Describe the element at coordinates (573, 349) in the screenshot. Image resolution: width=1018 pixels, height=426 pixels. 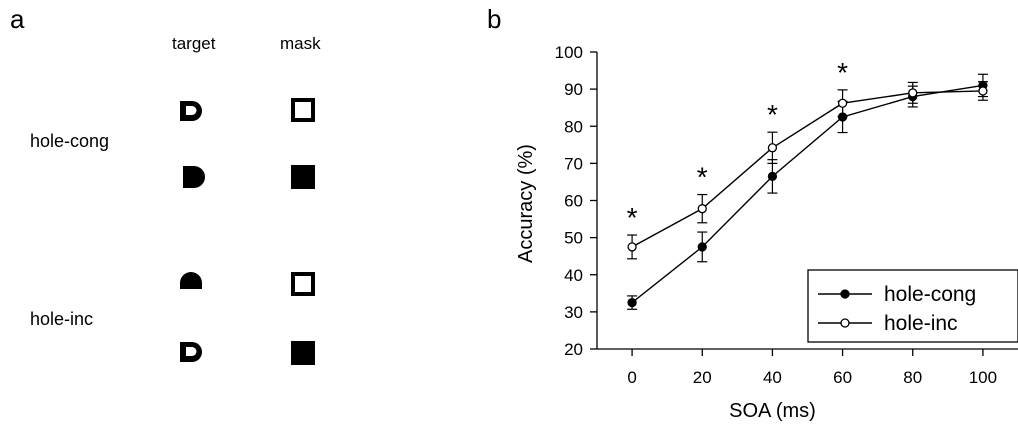
I see `y-tick-label: 20` at that location.